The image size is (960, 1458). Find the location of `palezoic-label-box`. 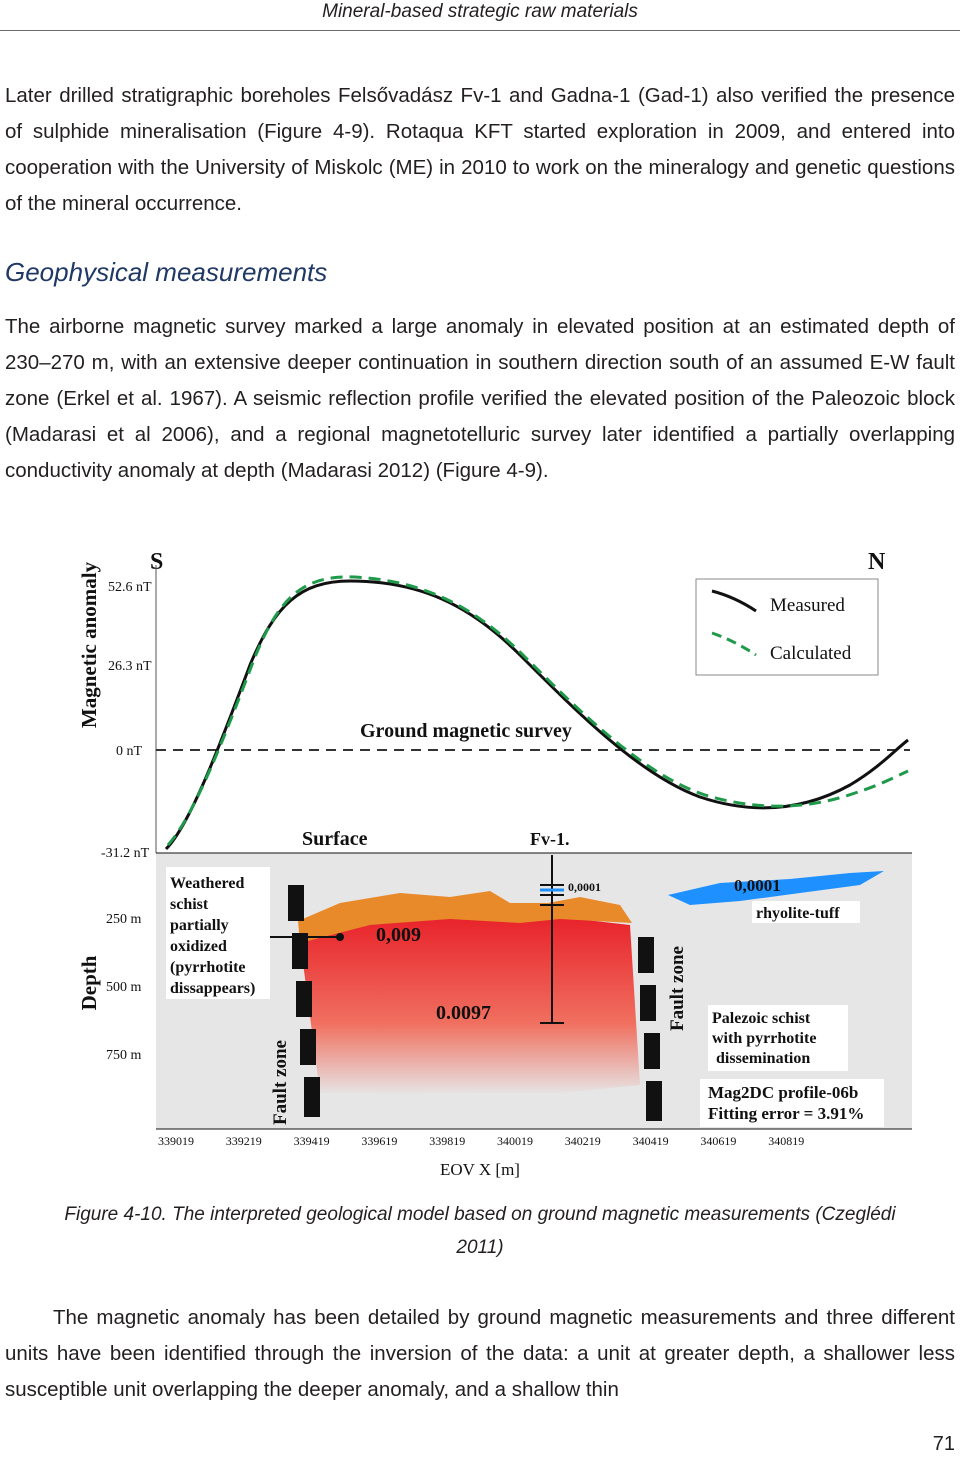

palezoic-label-box is located at coordinates (778, 1038).